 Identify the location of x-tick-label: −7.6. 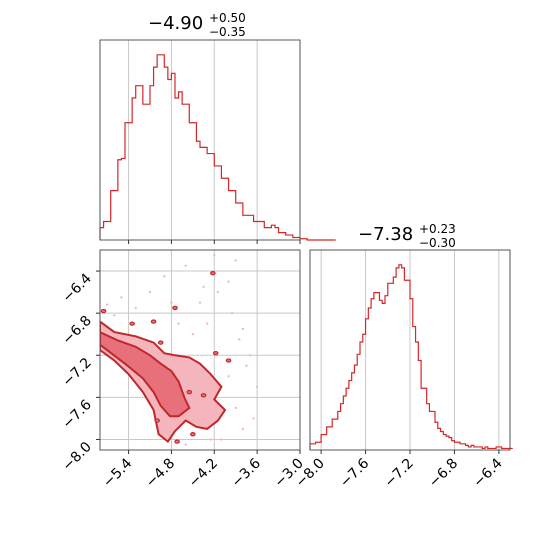
(354, 472).